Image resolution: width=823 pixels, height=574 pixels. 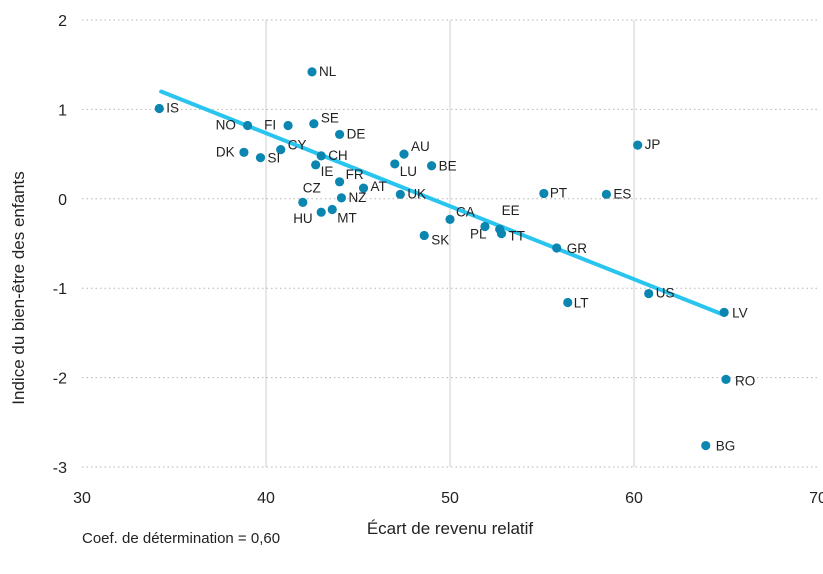 What do you see at coordinates (408, 171) in the screenshot?
I see `point-label-lu: LU` at bounding box center [408, 171].